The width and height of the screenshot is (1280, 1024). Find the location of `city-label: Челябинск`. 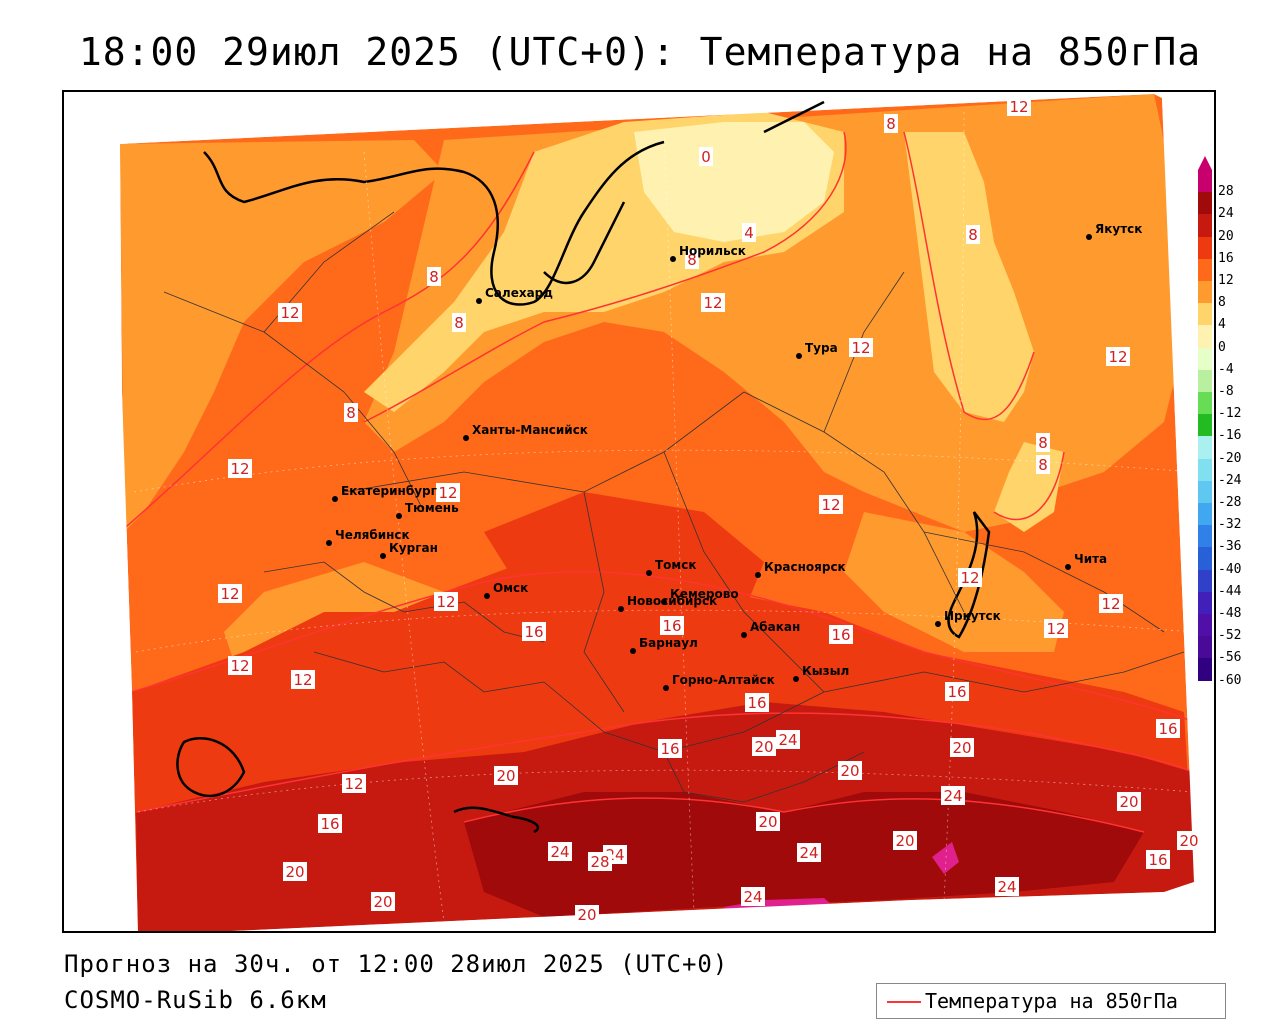

city-label: Челябинск is located at coordinates (372, 535).